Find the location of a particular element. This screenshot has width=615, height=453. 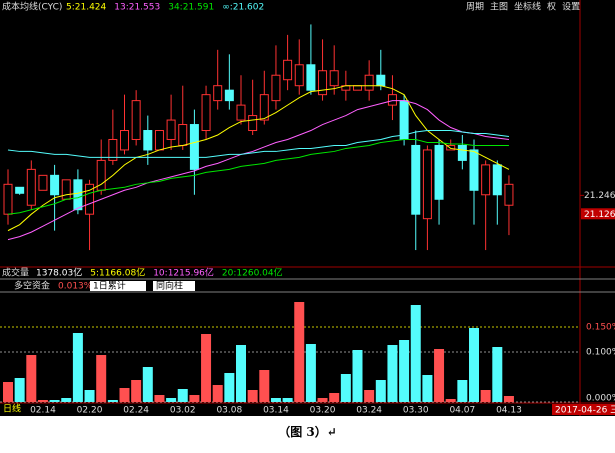

x-tick-label: 03.24 is located at coordinates (369, 411).